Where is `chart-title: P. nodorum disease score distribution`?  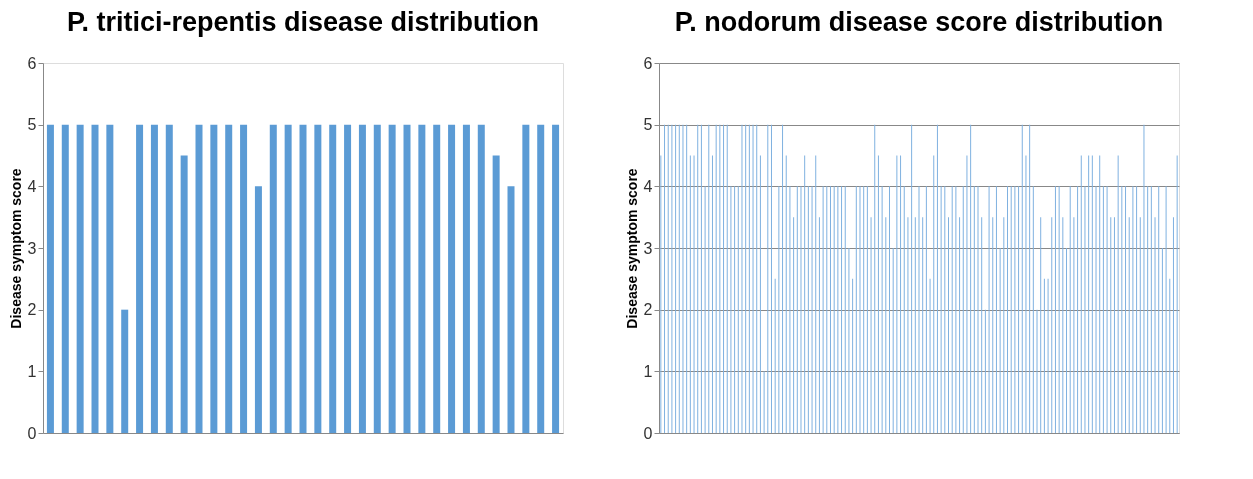
chart-title: P. nodorum disease score distribution is located at coordinates (919, 22).